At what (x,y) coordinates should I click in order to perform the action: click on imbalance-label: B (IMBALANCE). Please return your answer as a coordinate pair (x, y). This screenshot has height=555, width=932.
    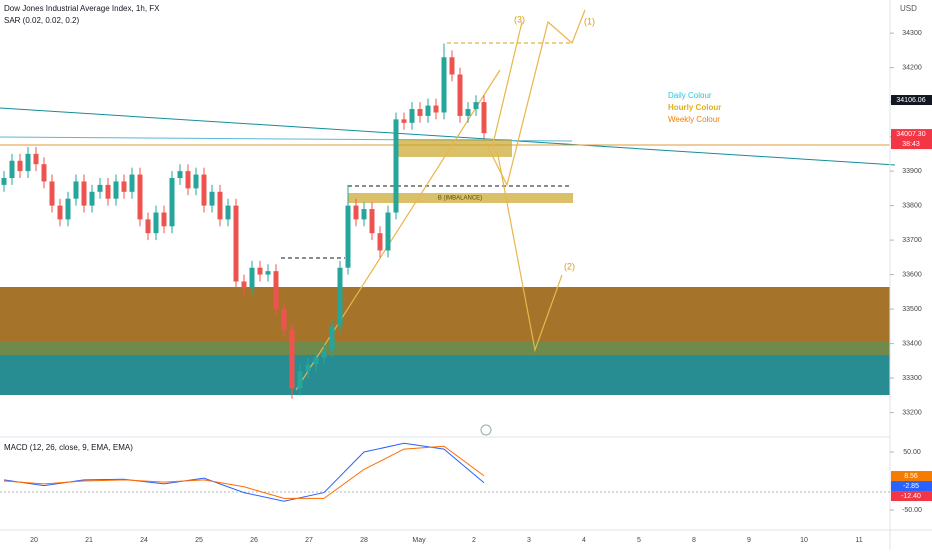
    Looking at the image, I should click on (460, 199).